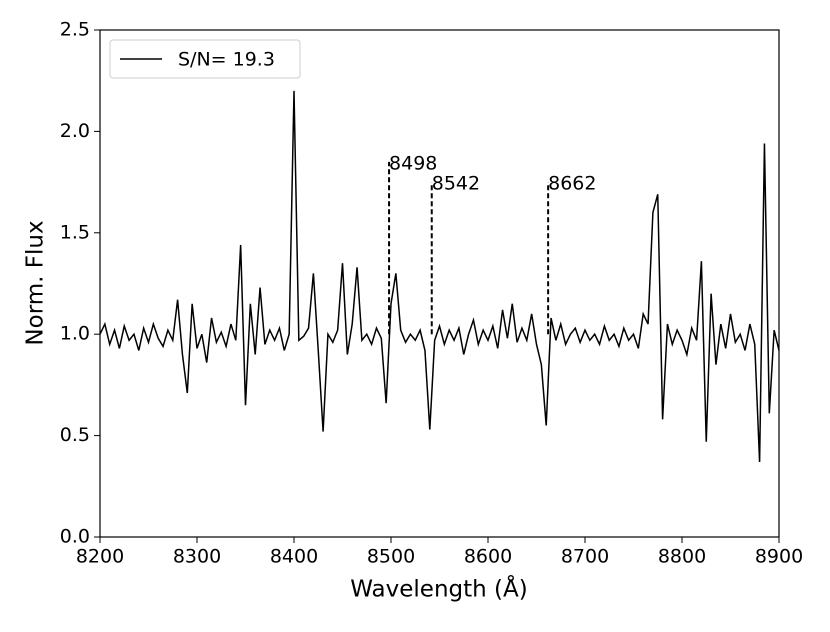  I want to click on x-tick-label: 8600, so click(488, 557).